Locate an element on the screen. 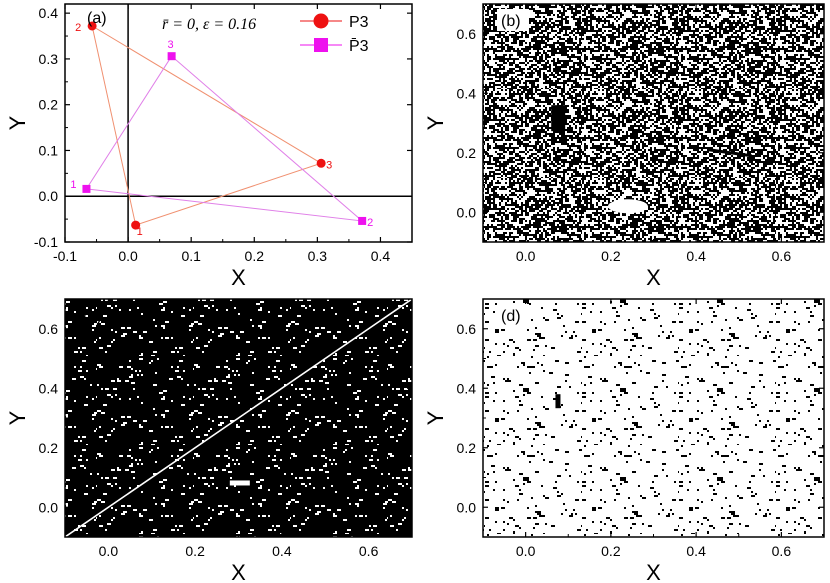  panel-label: (a) is located at coordinates (97, 18).